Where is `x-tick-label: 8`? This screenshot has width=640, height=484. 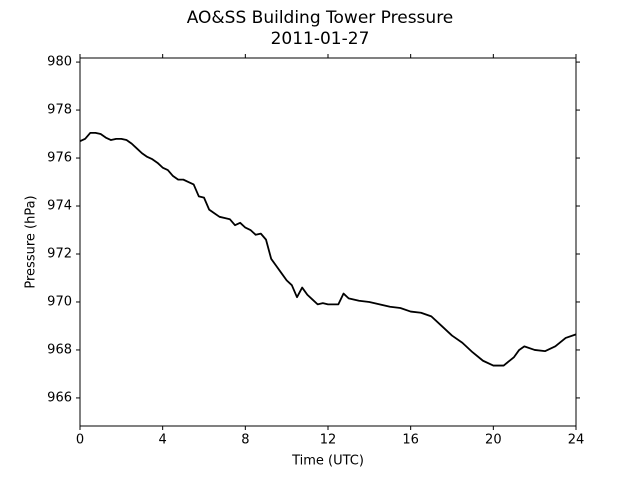
x-tick-label: 8 is located at coordinates (245, 440).